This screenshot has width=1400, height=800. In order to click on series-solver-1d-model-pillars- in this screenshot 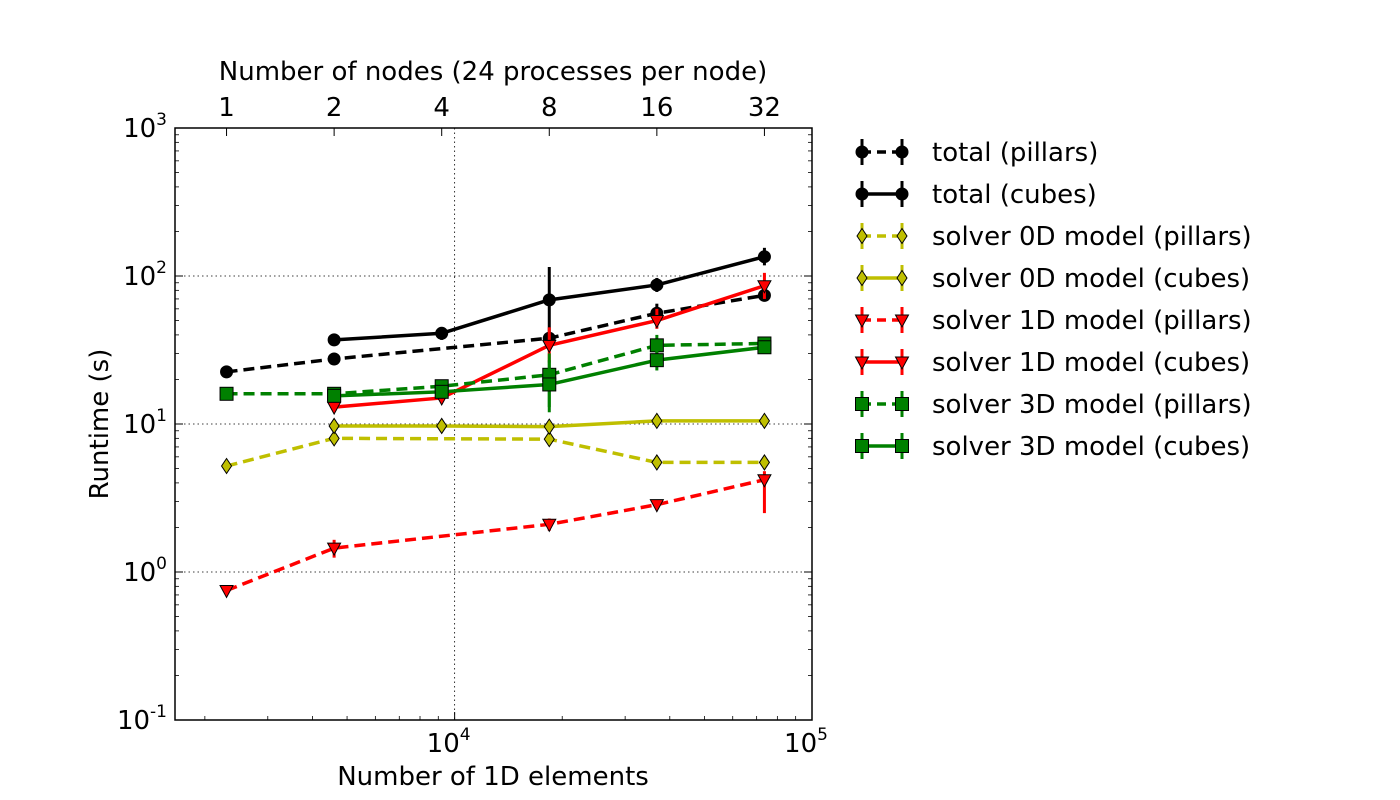, I will do `click(495, 535)`.